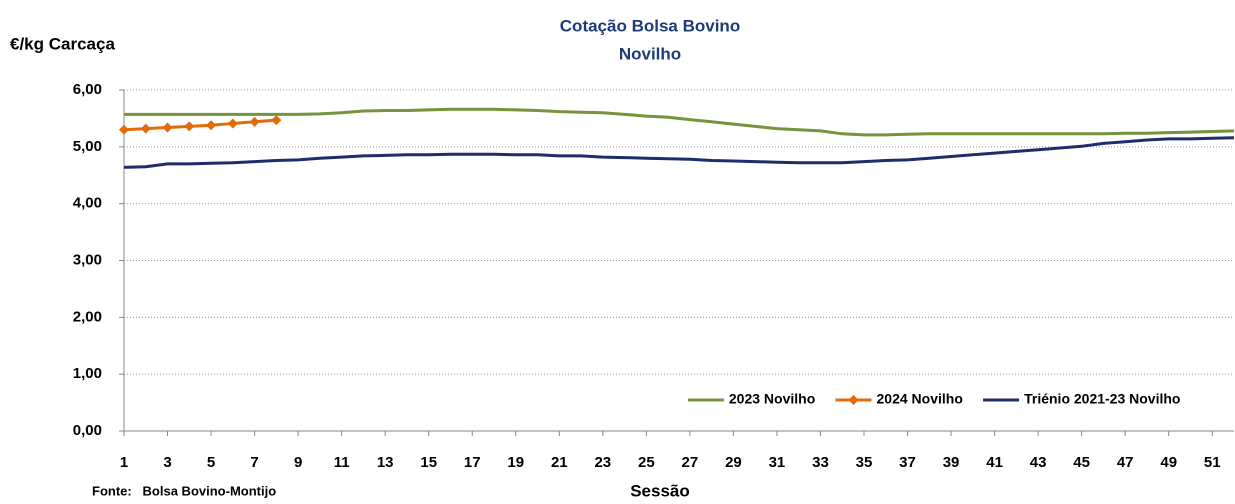 This screenshot has width=1235, height=504. What do you see at coordinates (1038, 462) in the screenshot?
I see `x-tick-label: 43` at bounding box center [1038, 462].